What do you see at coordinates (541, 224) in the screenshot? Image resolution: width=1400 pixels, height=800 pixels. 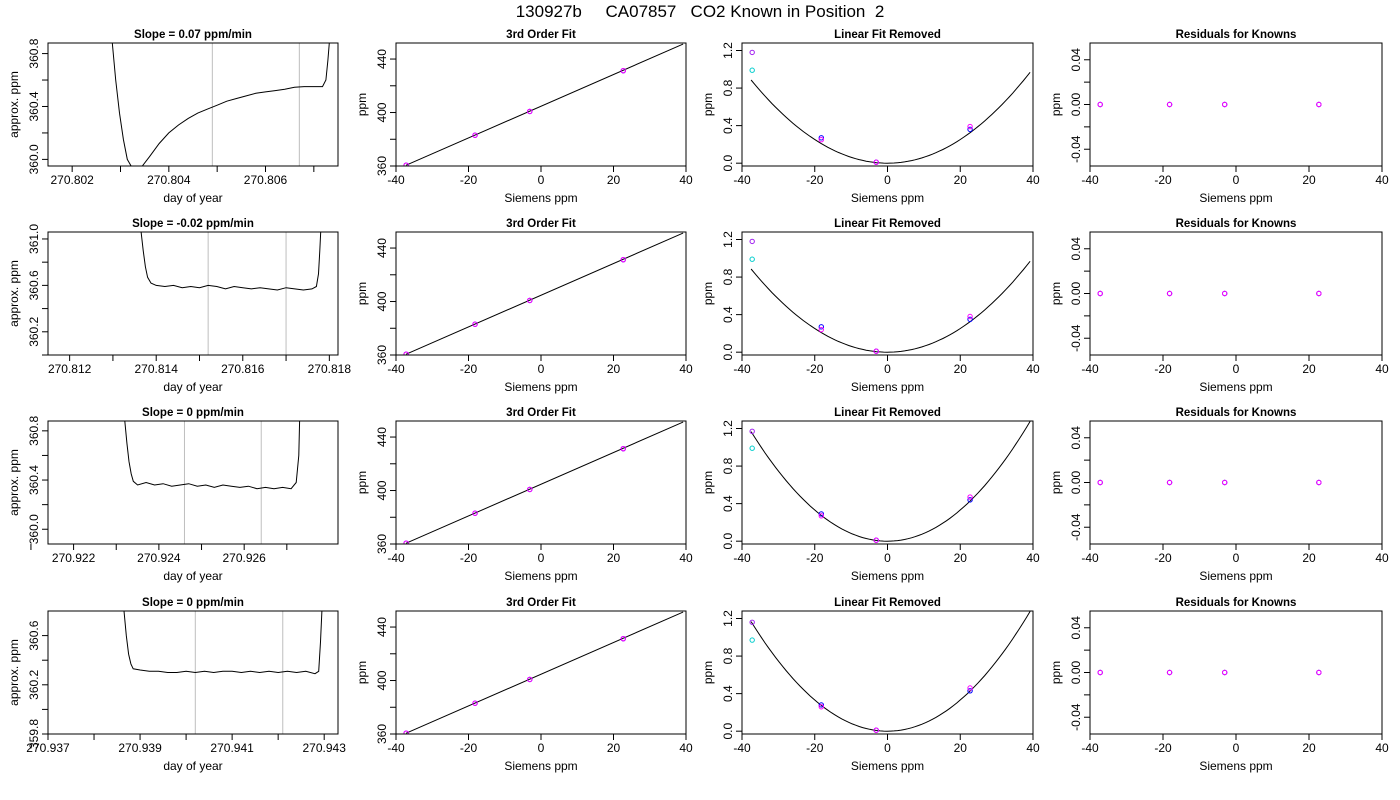 I see `panel-title: 3rd Order Fit` at bounding box center [541, 224].